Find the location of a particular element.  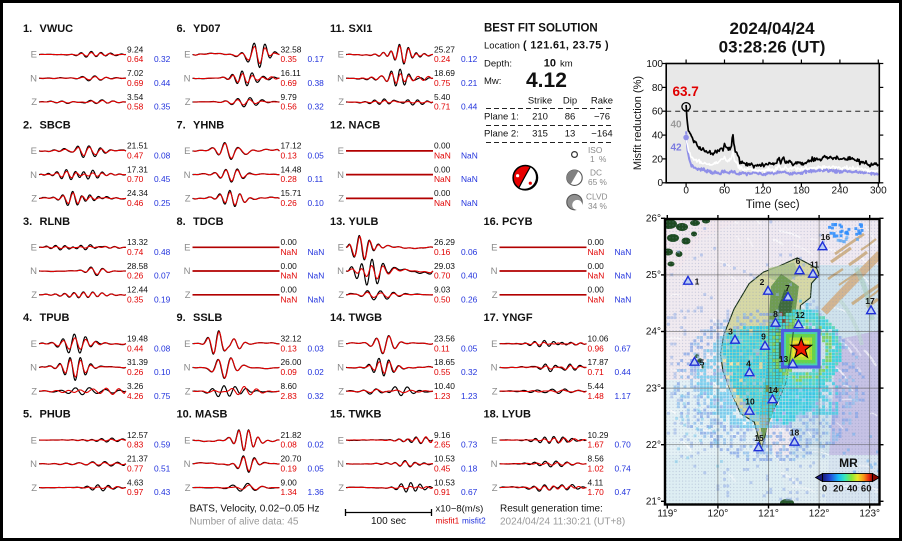

svg-text: 0.70 is located at coordinates (623, 445).